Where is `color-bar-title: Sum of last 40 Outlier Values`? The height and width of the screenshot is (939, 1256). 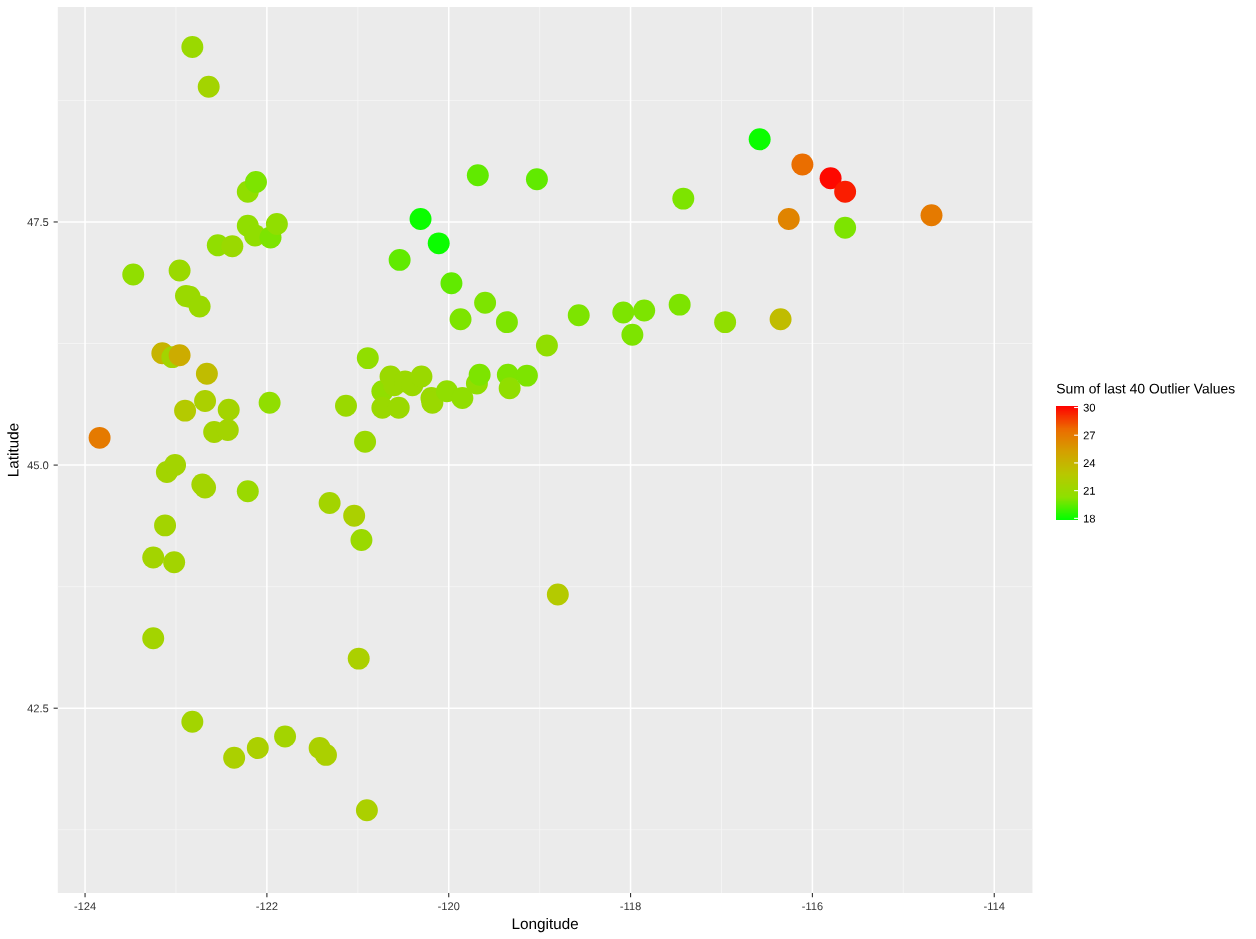 color-bar-title: Sum of last 40 Outlier Values is located at coordinates (1145, 388).